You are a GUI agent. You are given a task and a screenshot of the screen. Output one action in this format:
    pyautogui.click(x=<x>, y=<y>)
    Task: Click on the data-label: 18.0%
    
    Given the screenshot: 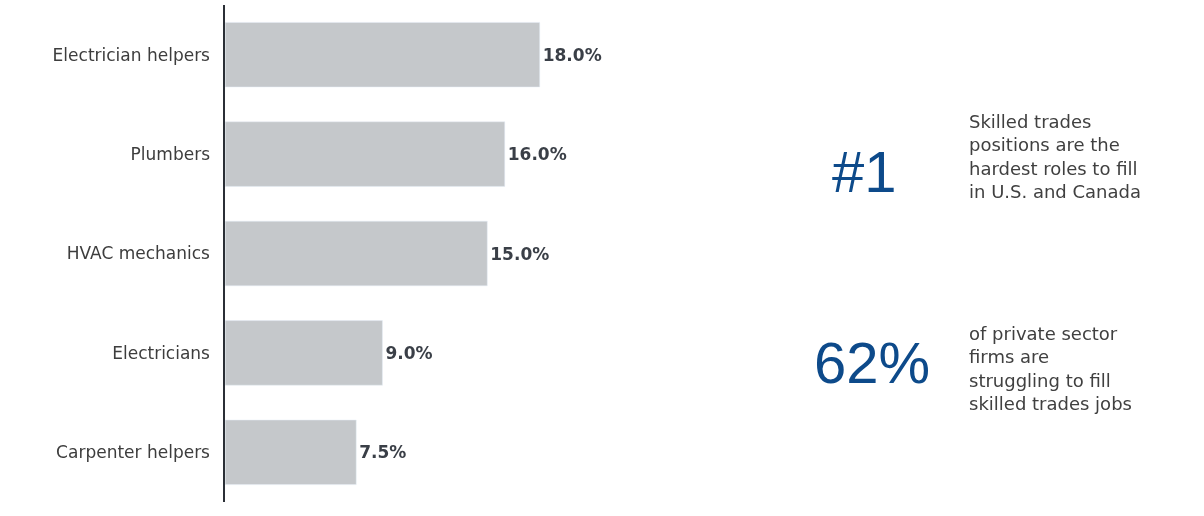 What is the action you would take?
    pyautogui.click(x=572, y=54)
    